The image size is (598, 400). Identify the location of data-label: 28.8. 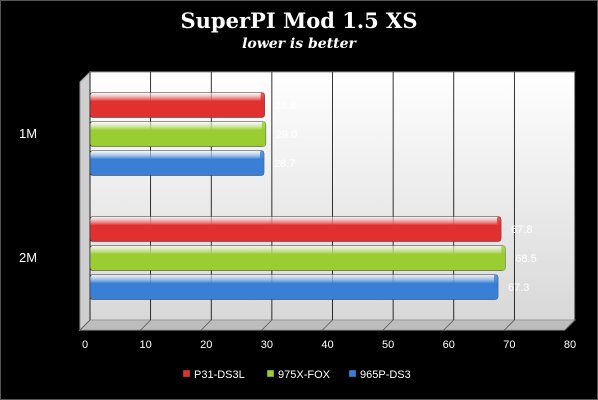
(285, 106).